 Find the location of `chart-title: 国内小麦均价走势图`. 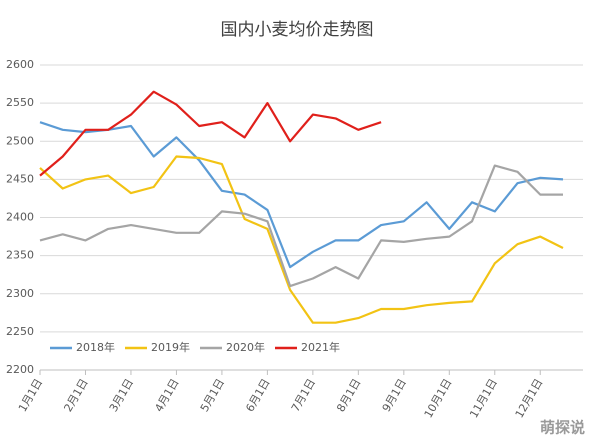

chart-title: 国内小麦均价走势图 is located at coordinates (297, 30).